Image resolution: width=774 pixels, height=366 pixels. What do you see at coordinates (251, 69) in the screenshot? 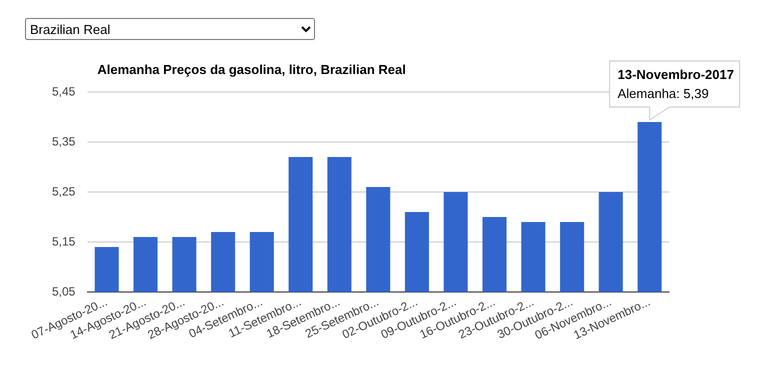
I see `chart-title: Alemanha Preços da gasolina, litro, Brazilian Real` at bounding box center [251, 69].